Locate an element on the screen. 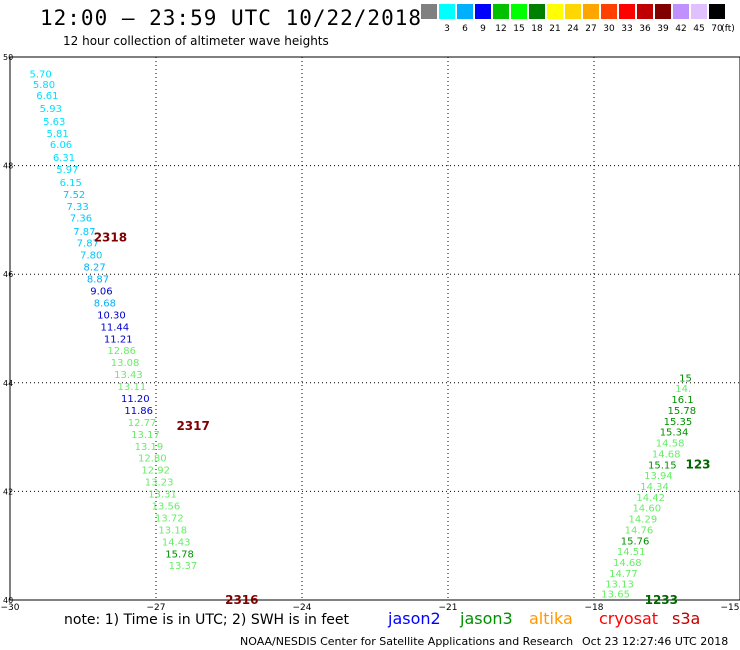 Image resolution: width=740 pixels, height=650 pixels. swh-value-label: 13.23 is located at coordinates (159, 483).